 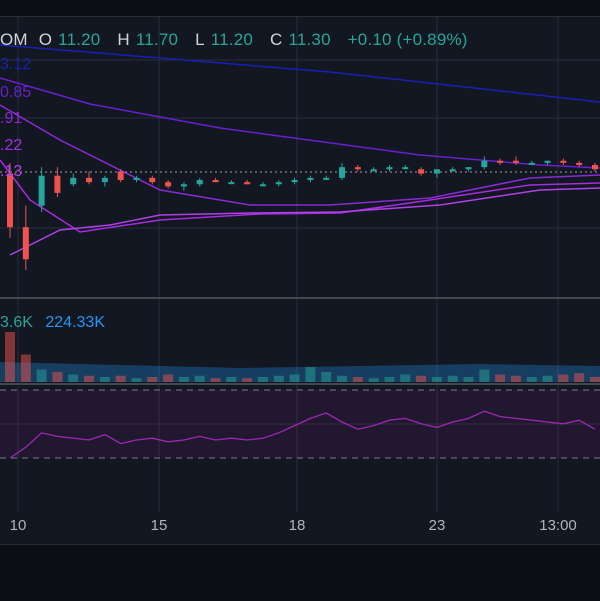 I want to click on x-tick-label: 10, so click(x=18, y=525).